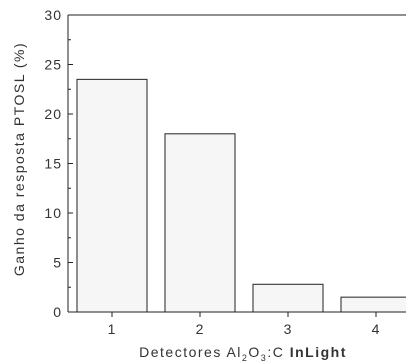  I want to click on y-tick-label-20: 20, so click(53, 114).